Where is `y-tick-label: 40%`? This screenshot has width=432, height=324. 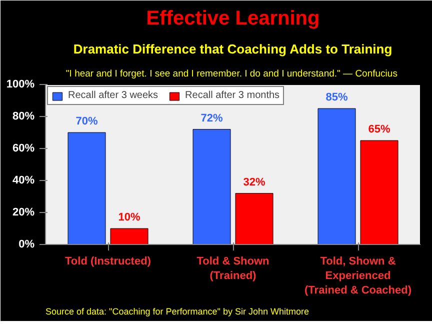
y-tick-label: 40% is located at coordinates (23, 180).